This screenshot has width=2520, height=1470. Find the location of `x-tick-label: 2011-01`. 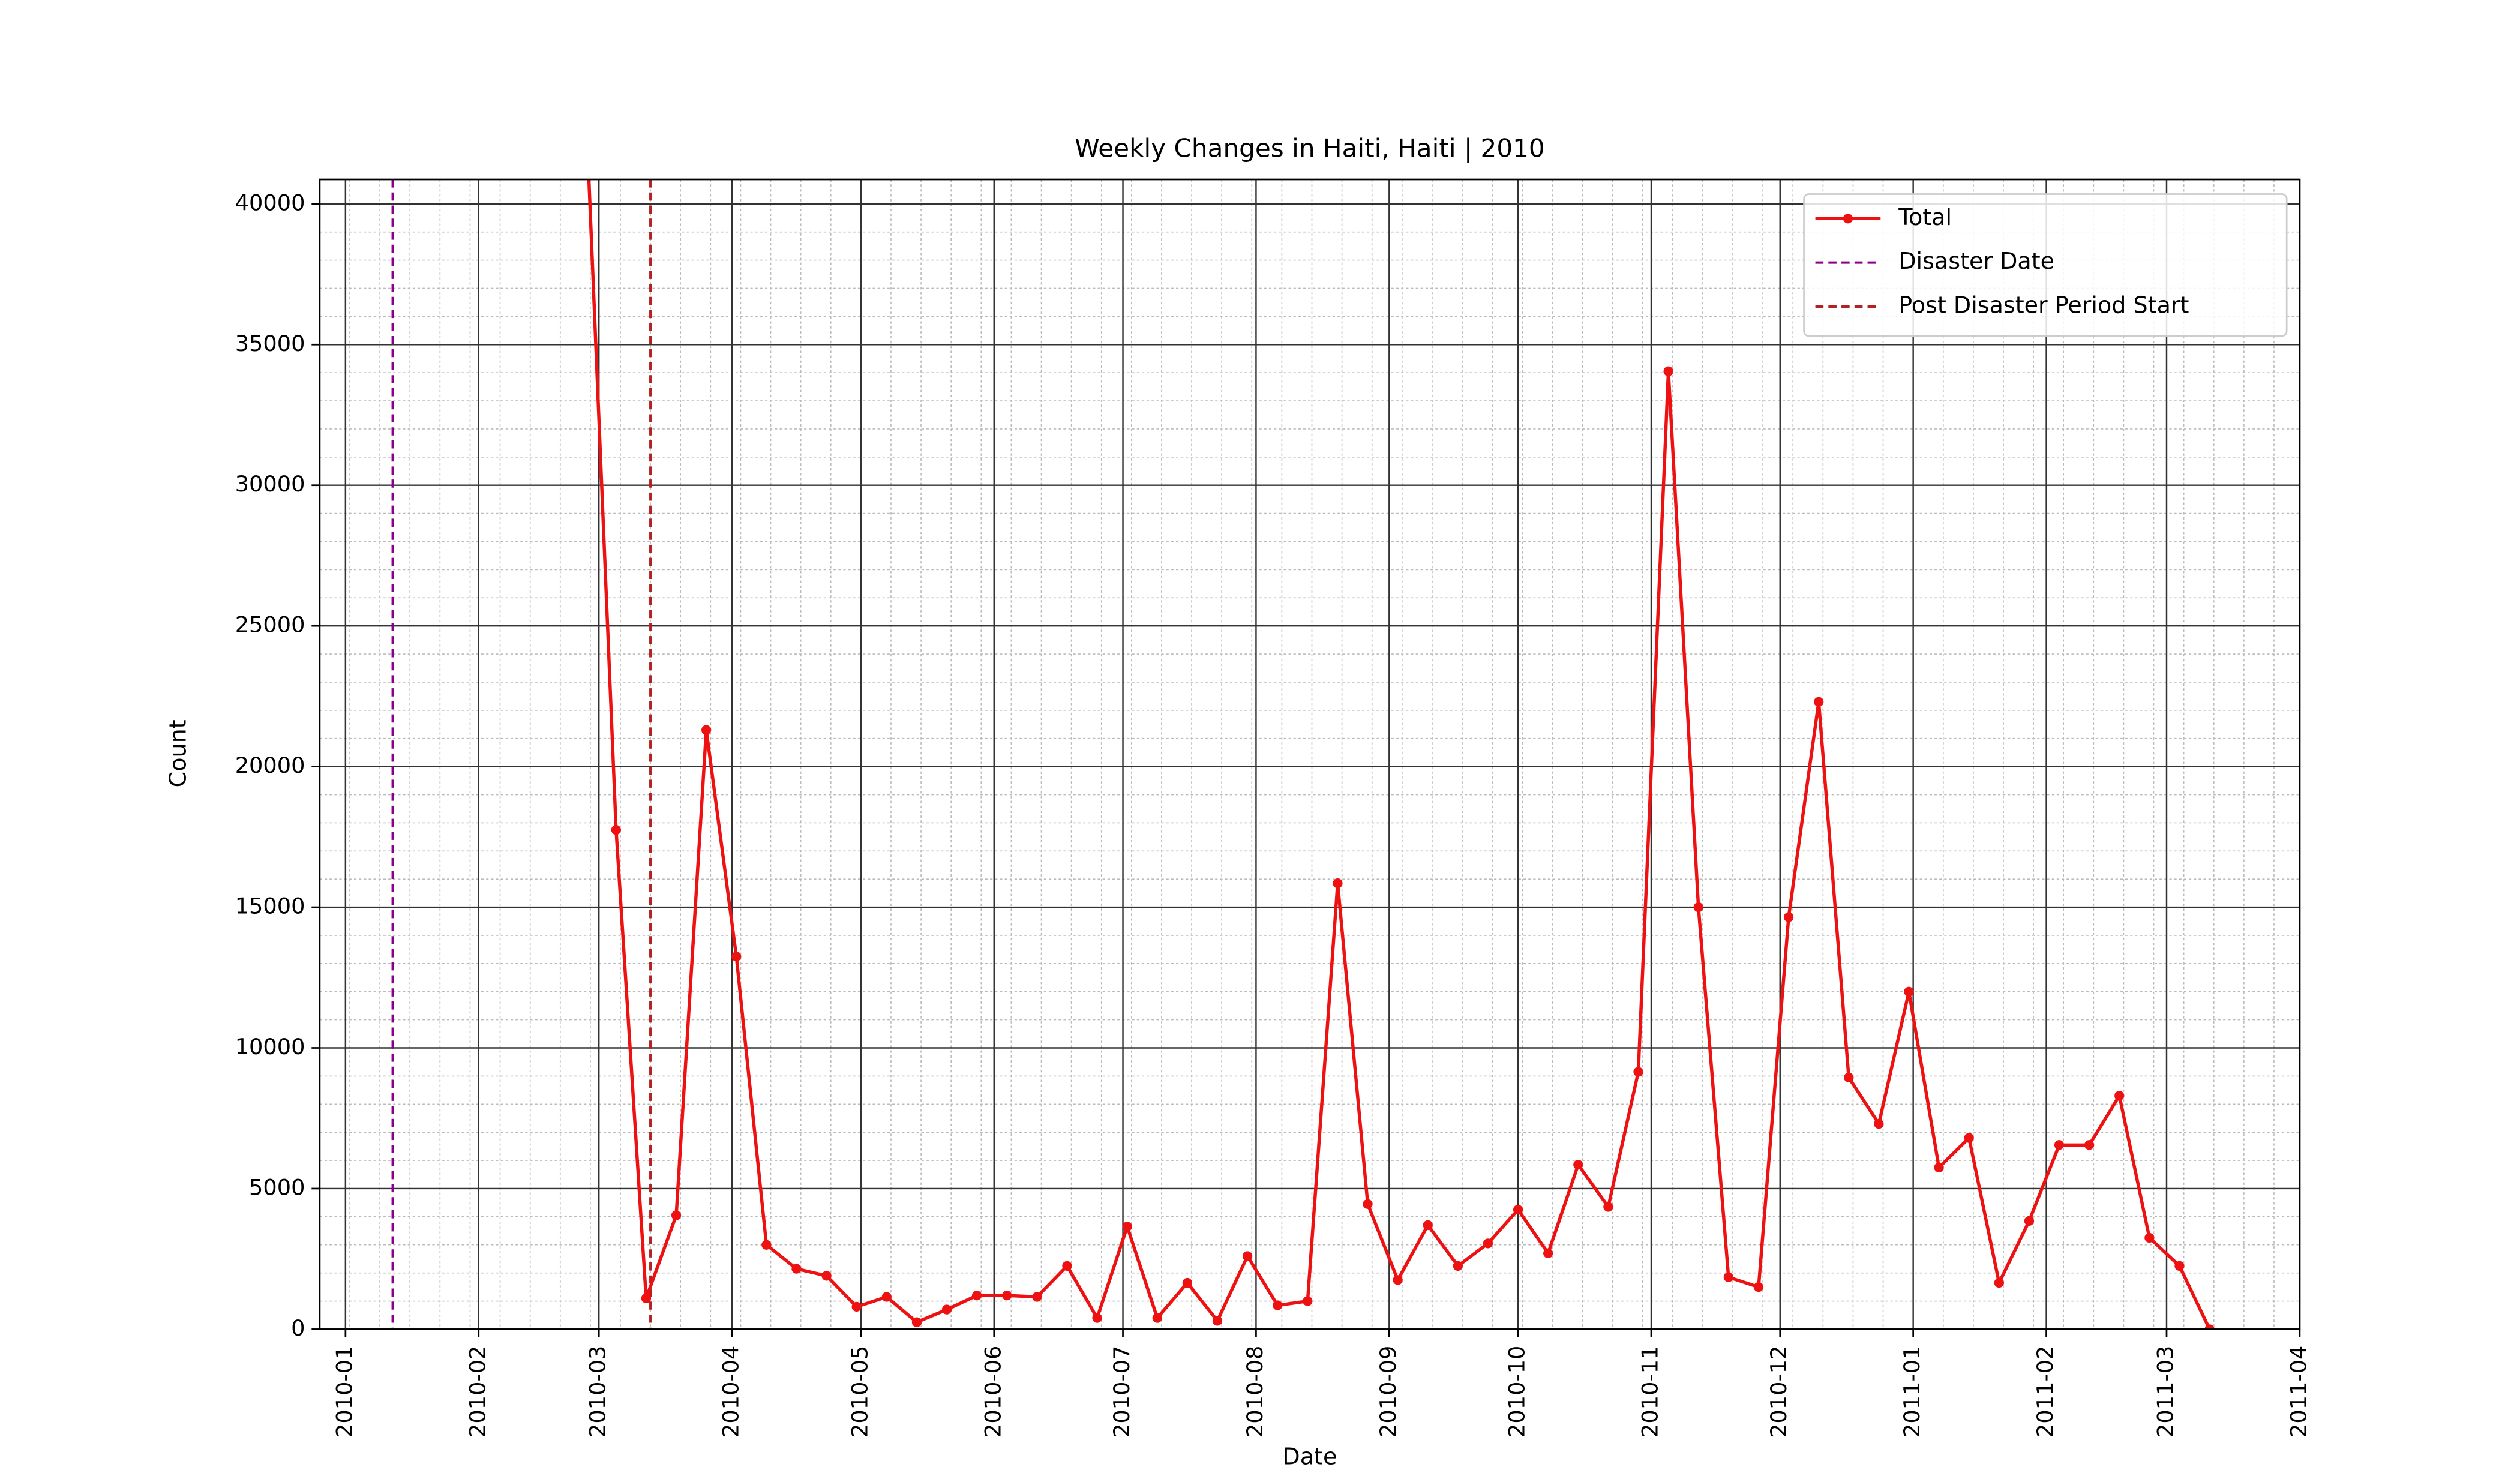

x-tick-label: 2011-01 is located at coordinates (1912, 1392).